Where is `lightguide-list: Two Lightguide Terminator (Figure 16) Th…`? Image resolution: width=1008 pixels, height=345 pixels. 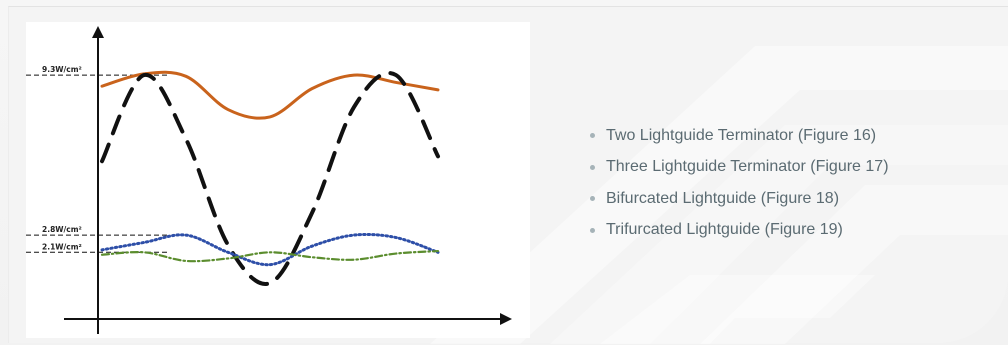
lightguide-list: Two Lightguide Terminator (Figure 16) Th… is located at coordinates (739, 183).